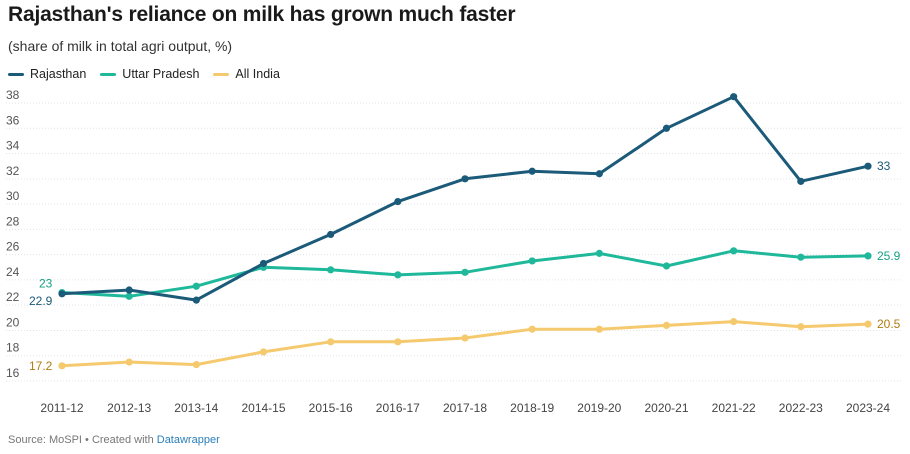  What do you see at coordinates (82, 440) in the screenshot?
I see `source-text: Source: MoSPI • Created with` at bounding box center [82, 440].